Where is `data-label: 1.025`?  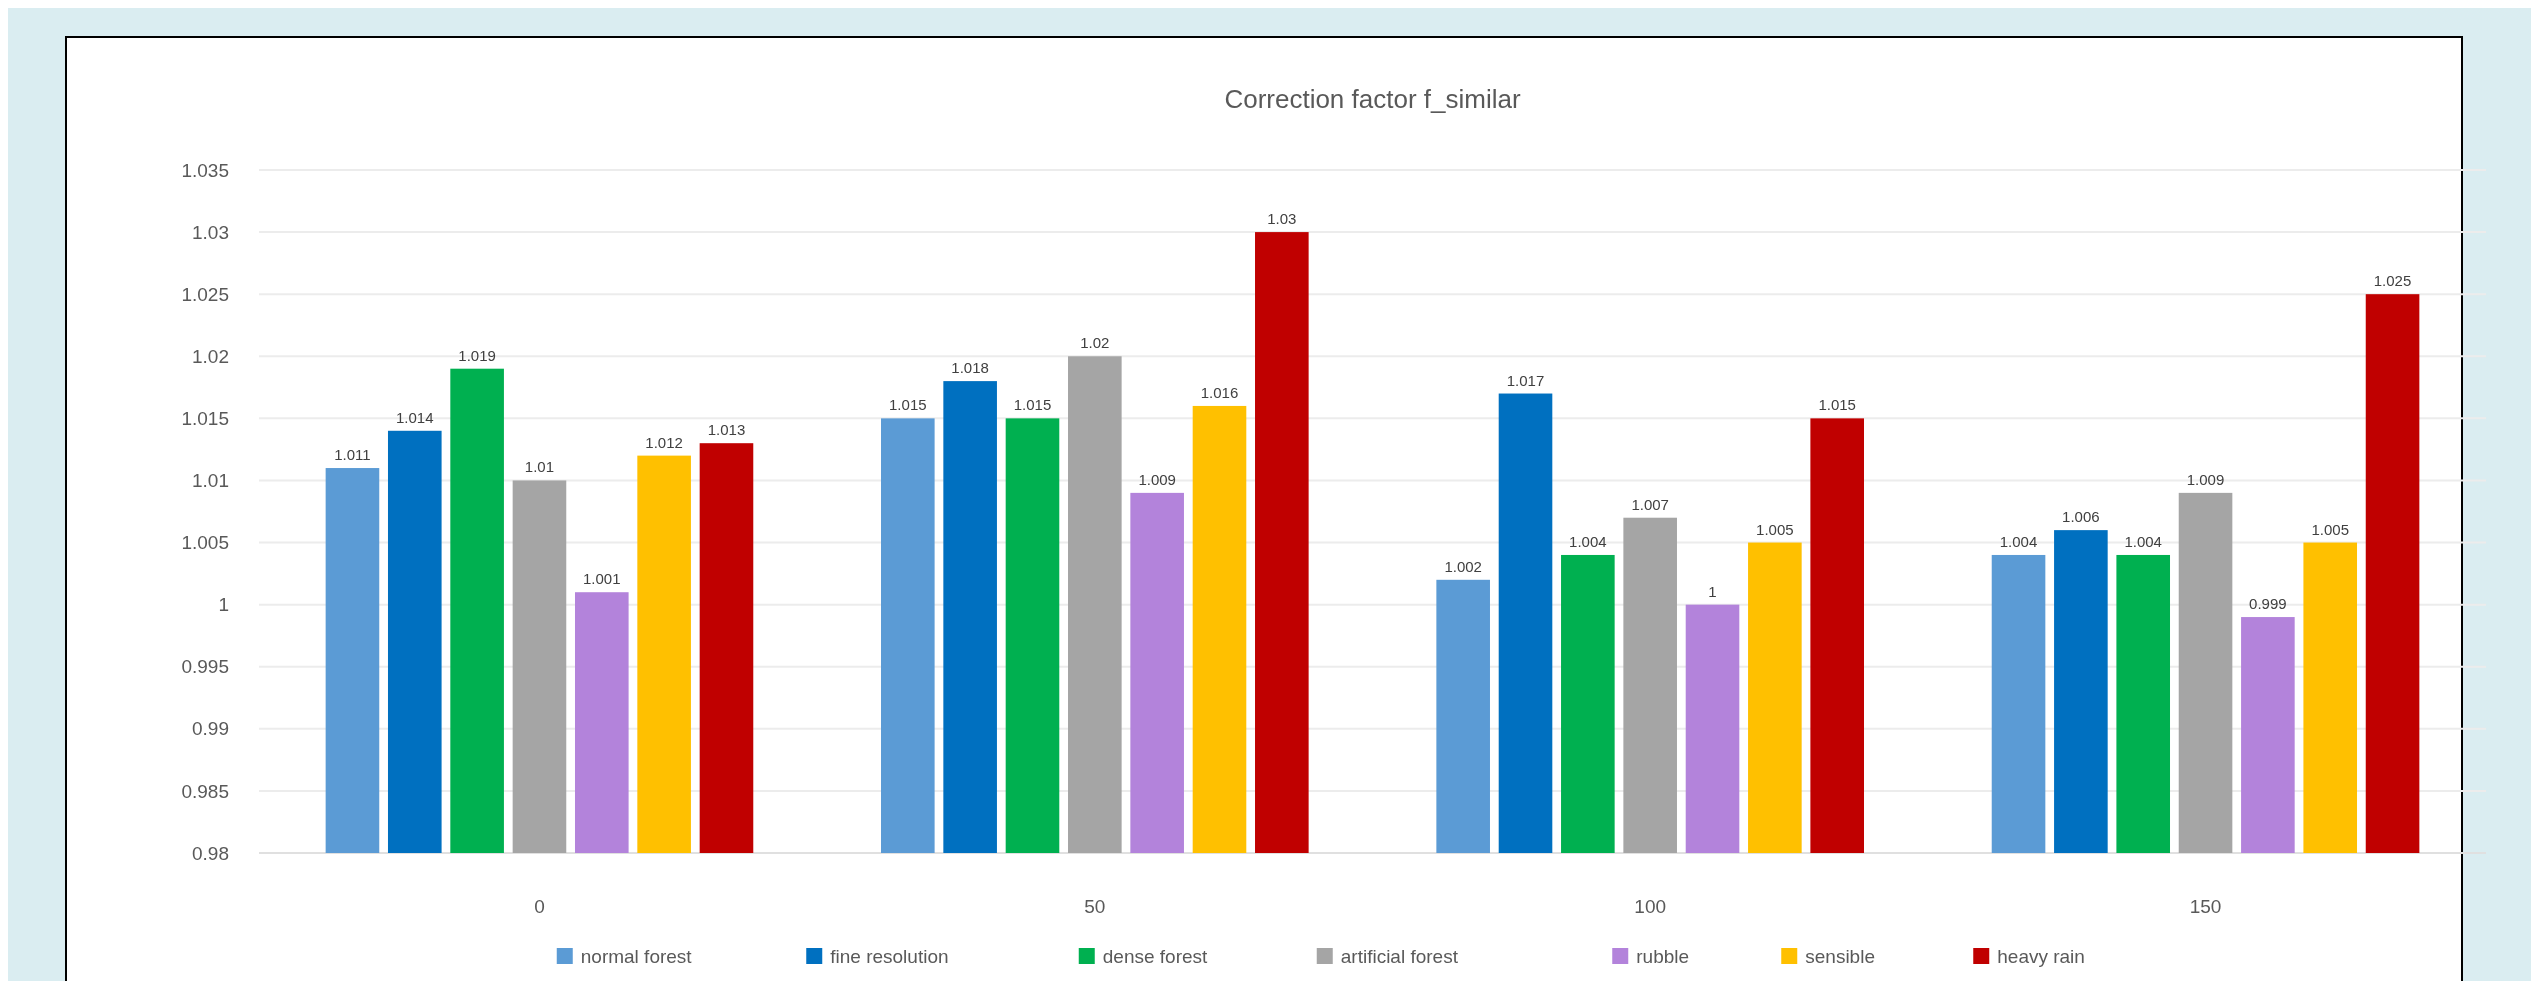 data-label: 1.025 is located at coordinates (2392, 281).